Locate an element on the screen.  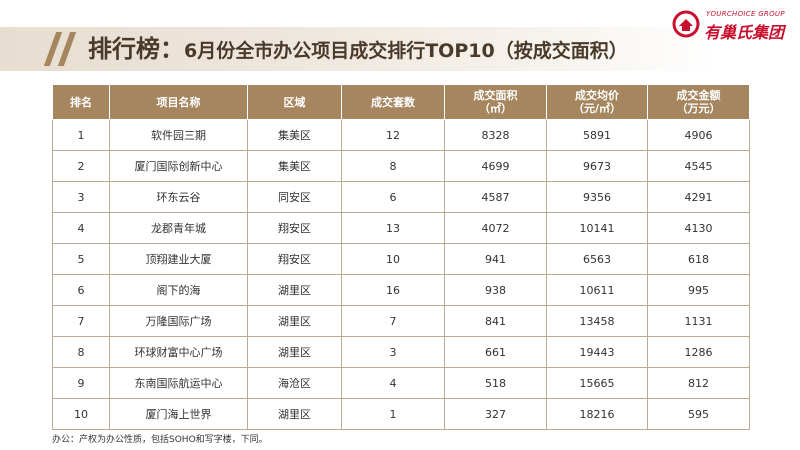
avg-price-cell: 9673 is located at coordinates (597, 166).